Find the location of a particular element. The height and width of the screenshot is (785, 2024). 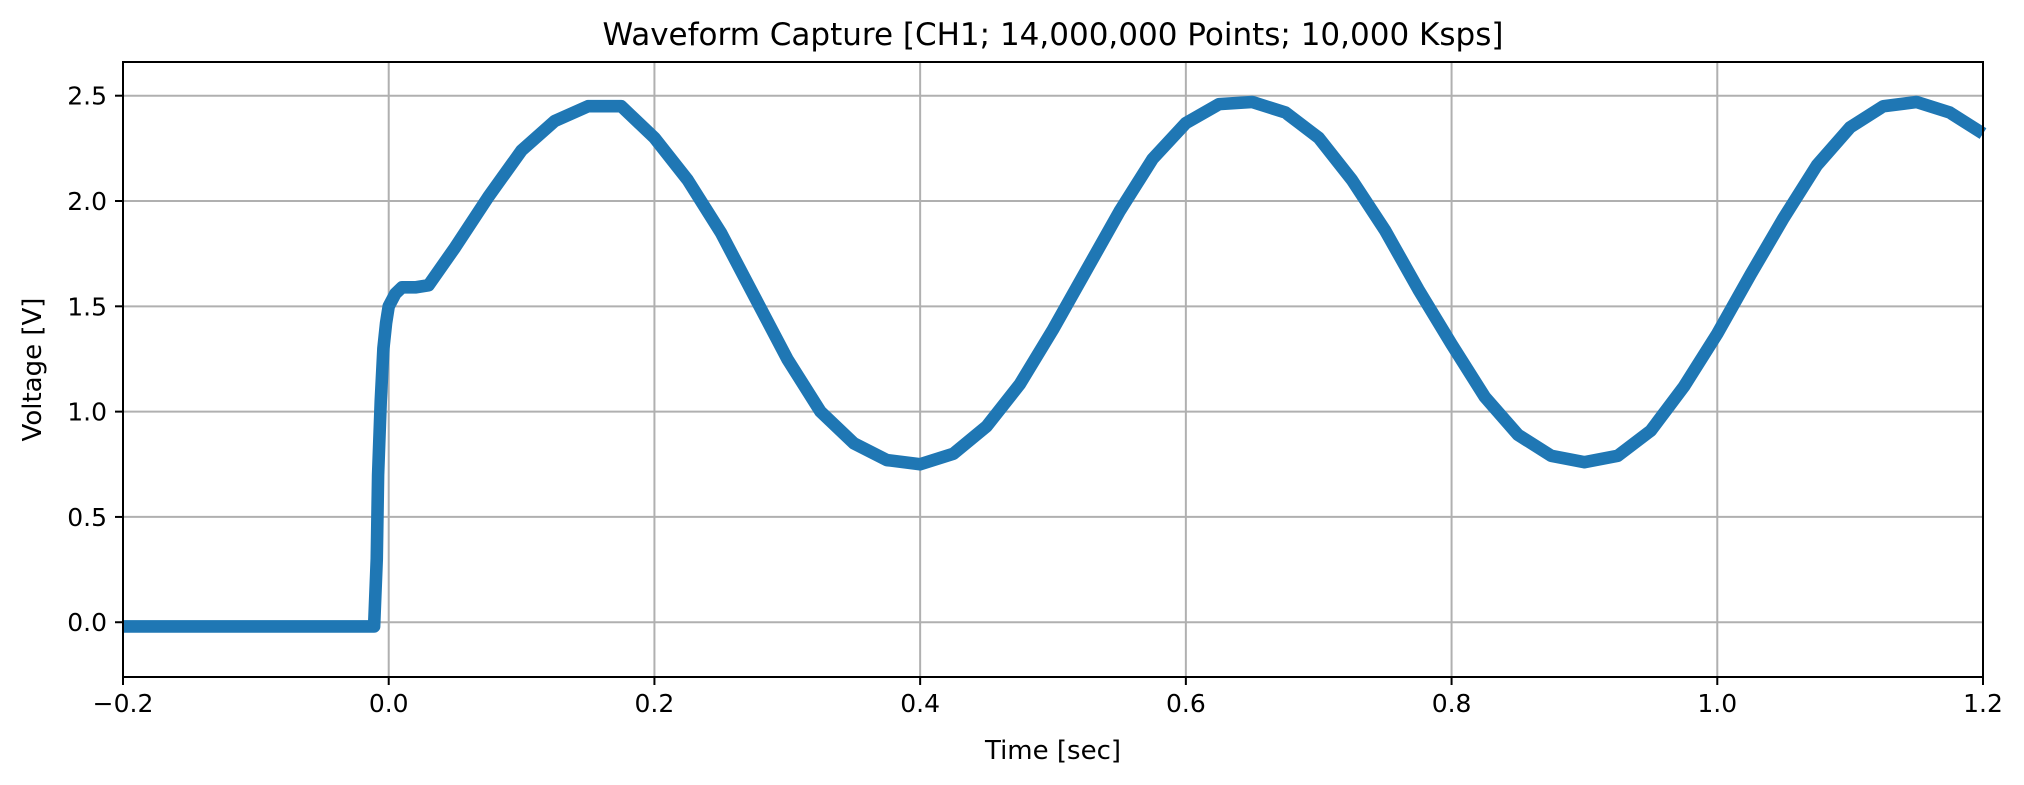

x-tick-label: −0.2 is located at coordinates (123, 703).